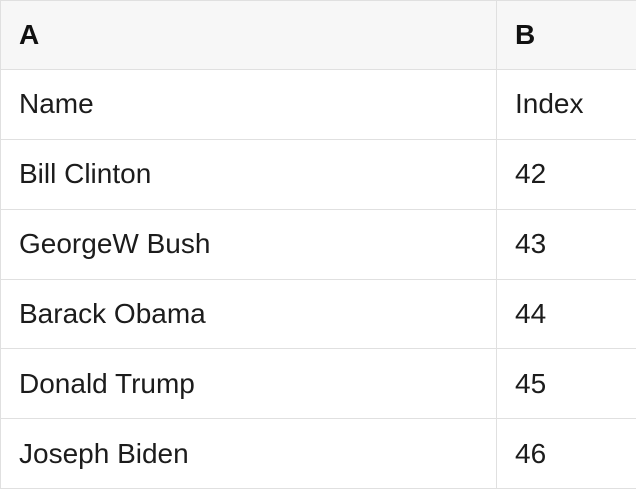 Image resolution: width=636 pixels, height=489 pixels. What do you see at coordinates (56, 104) in the screenshot?
I see `cell-a1-value: Name` at bounding box center [56, 104].